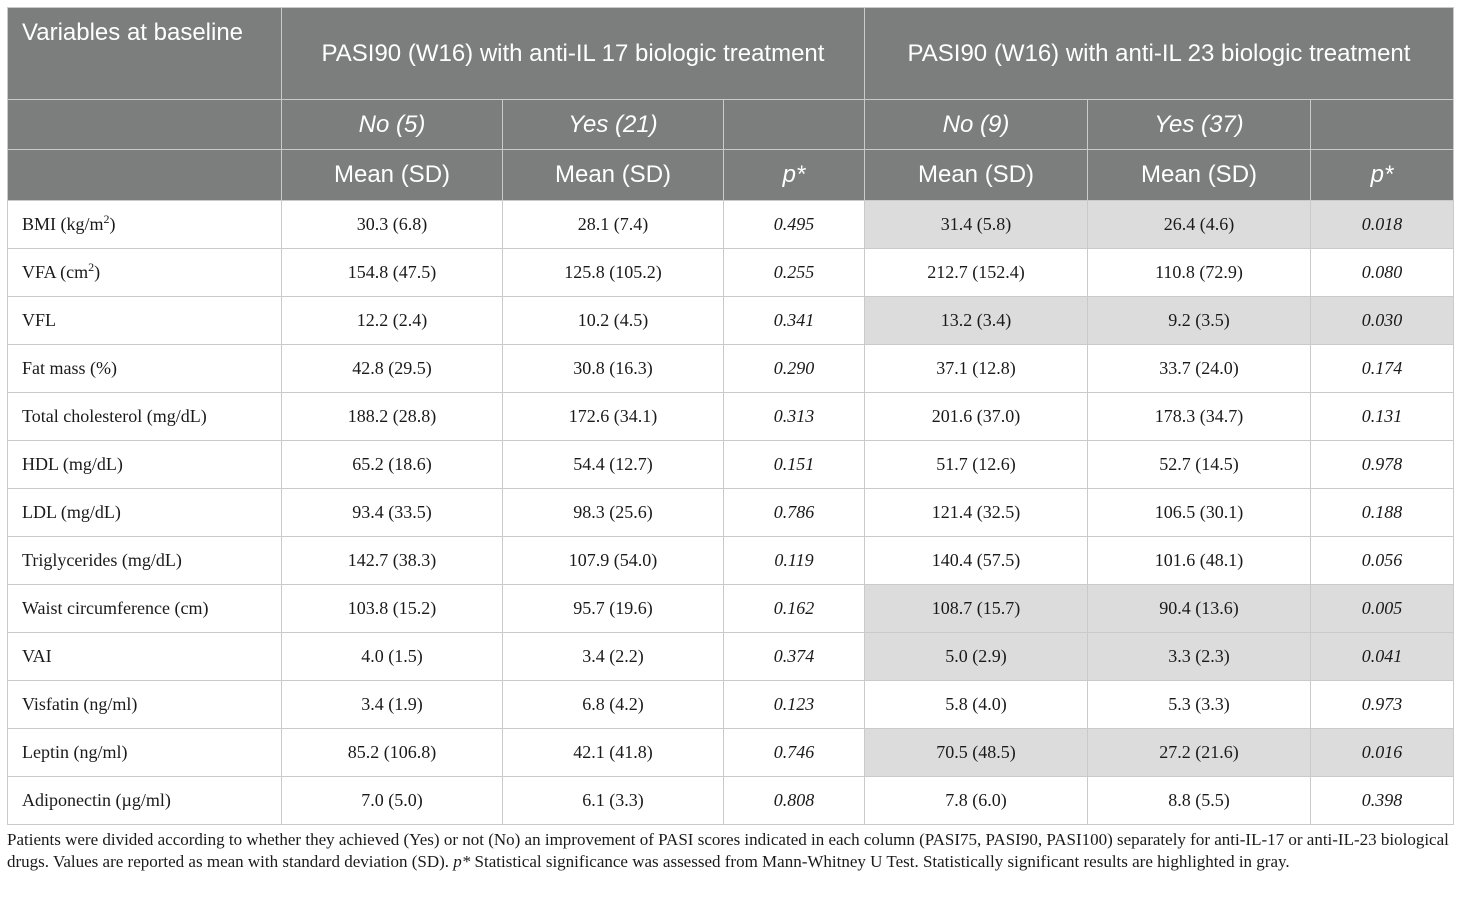 Image resolution: width=1460 pixels, height=905 pixels. I want to click on il17-p-value: 0.374, so click(794, 656).